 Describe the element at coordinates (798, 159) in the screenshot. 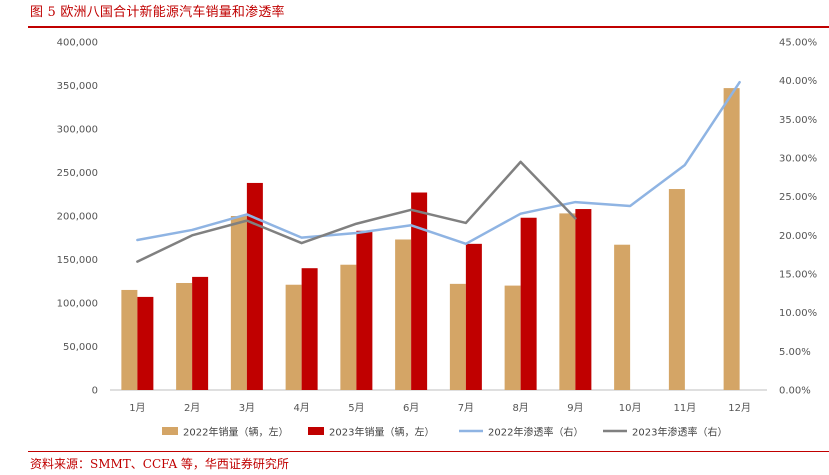

I see `y-right-tick-label: 30.00%` at that location.